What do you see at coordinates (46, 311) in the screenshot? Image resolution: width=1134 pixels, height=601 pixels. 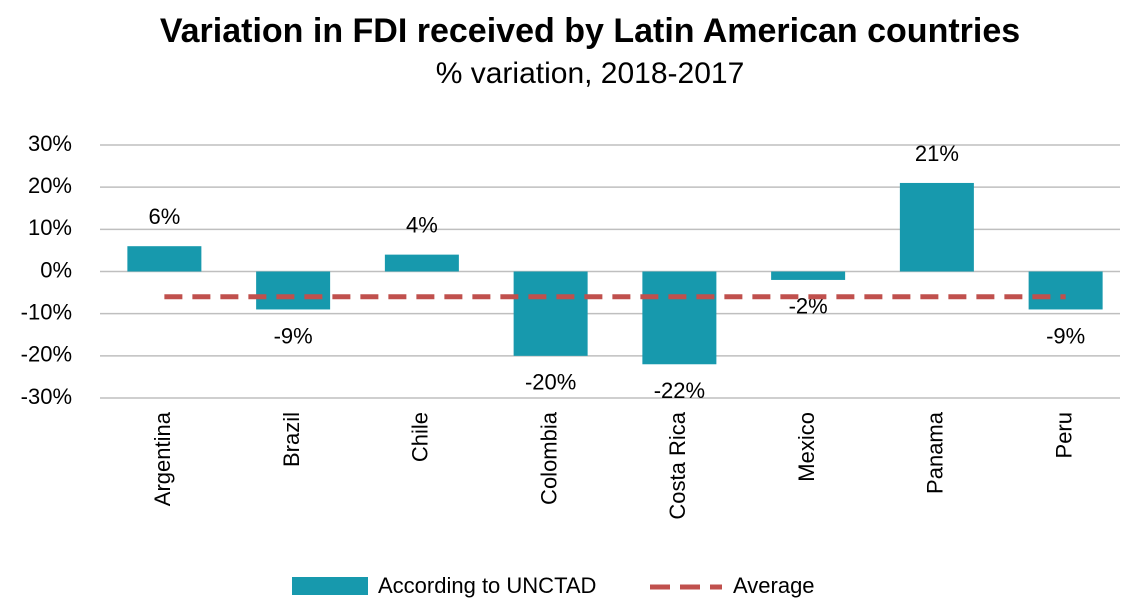 I see `y-tick-label: -10%` at bounding box center [46, 311].